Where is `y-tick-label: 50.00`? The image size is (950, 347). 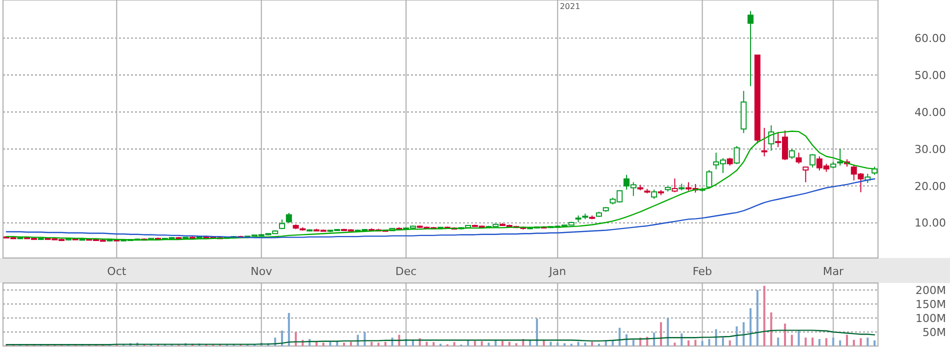 y-tick-label: 50.00 is located at coordinates (930, 75).